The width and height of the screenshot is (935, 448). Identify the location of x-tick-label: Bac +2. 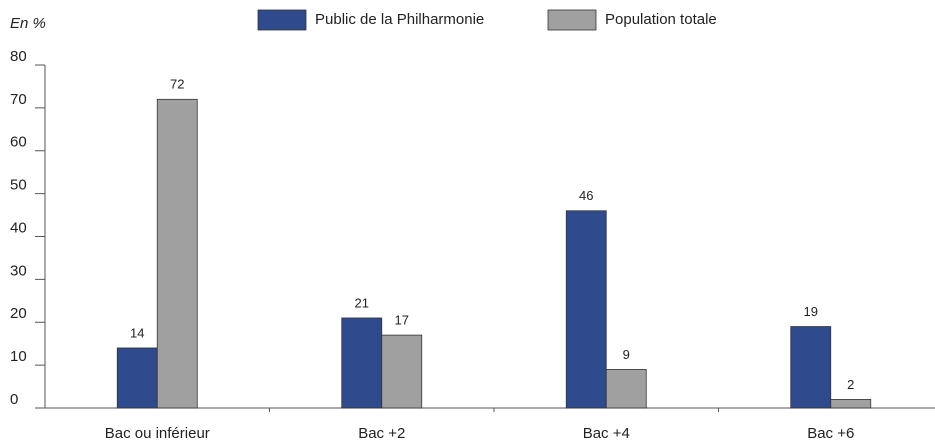
(381, 433).